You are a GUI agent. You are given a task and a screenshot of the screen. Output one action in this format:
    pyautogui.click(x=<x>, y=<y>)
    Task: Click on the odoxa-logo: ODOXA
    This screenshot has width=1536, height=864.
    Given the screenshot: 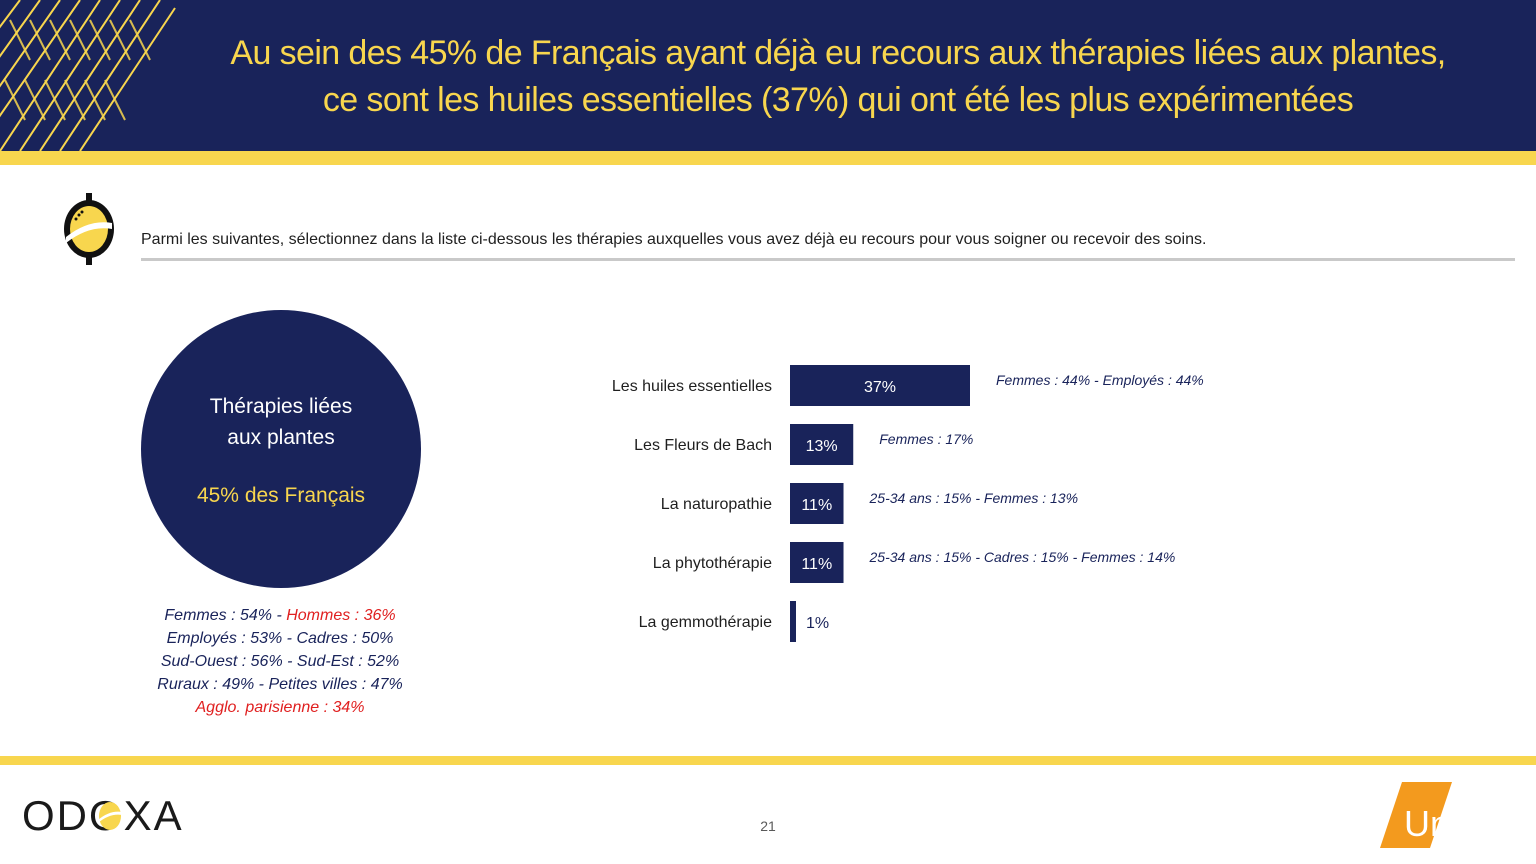 What is the action you would take?
    pyautogui.click(x=102, y=815)
    